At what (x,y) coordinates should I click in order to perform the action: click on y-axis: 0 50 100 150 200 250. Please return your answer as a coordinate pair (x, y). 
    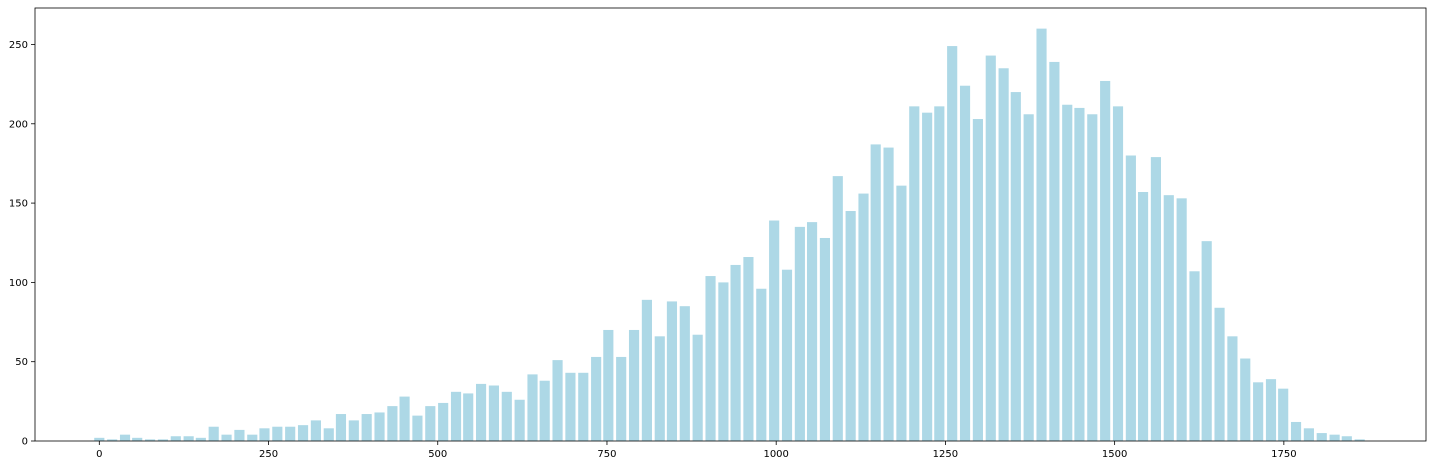
    Looking at the image, I should click on (22, 244).